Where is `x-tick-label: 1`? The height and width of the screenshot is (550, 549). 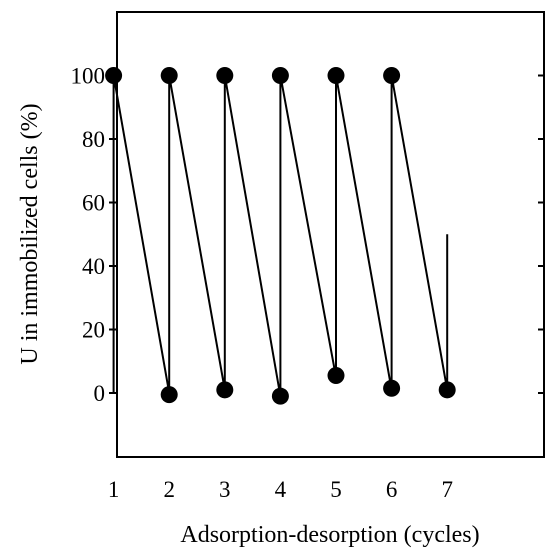 x-tick-label: 1 is located at coordinates (114, 489).